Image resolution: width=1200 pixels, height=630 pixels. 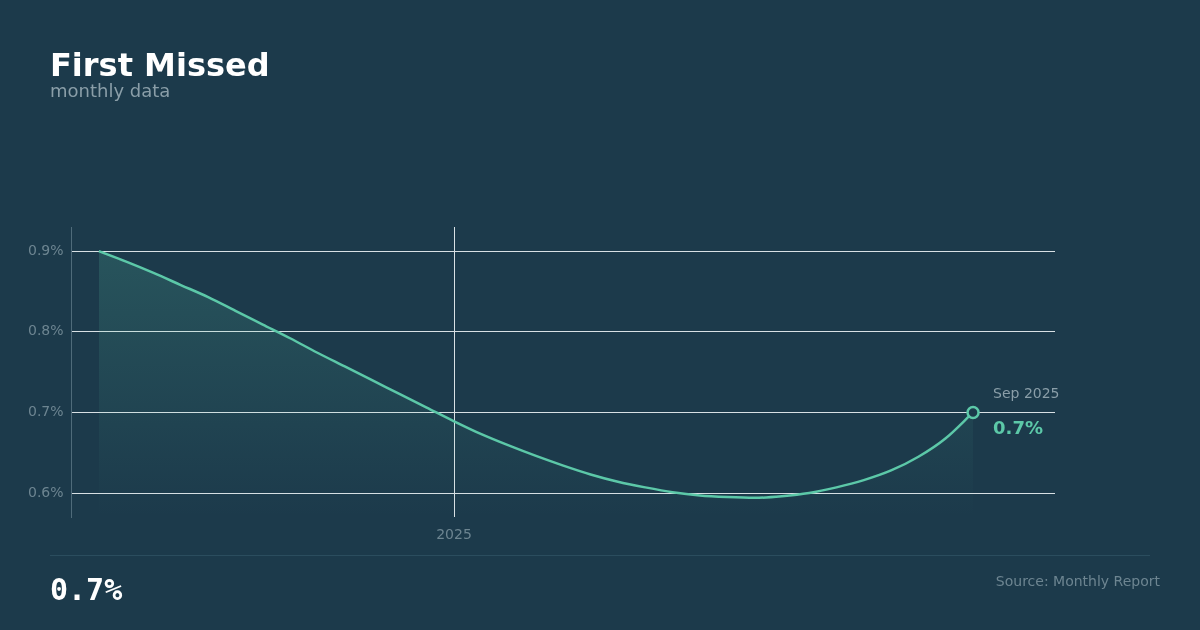 I want to click on annotation: 0.7%, so click(x=1018, y=428).